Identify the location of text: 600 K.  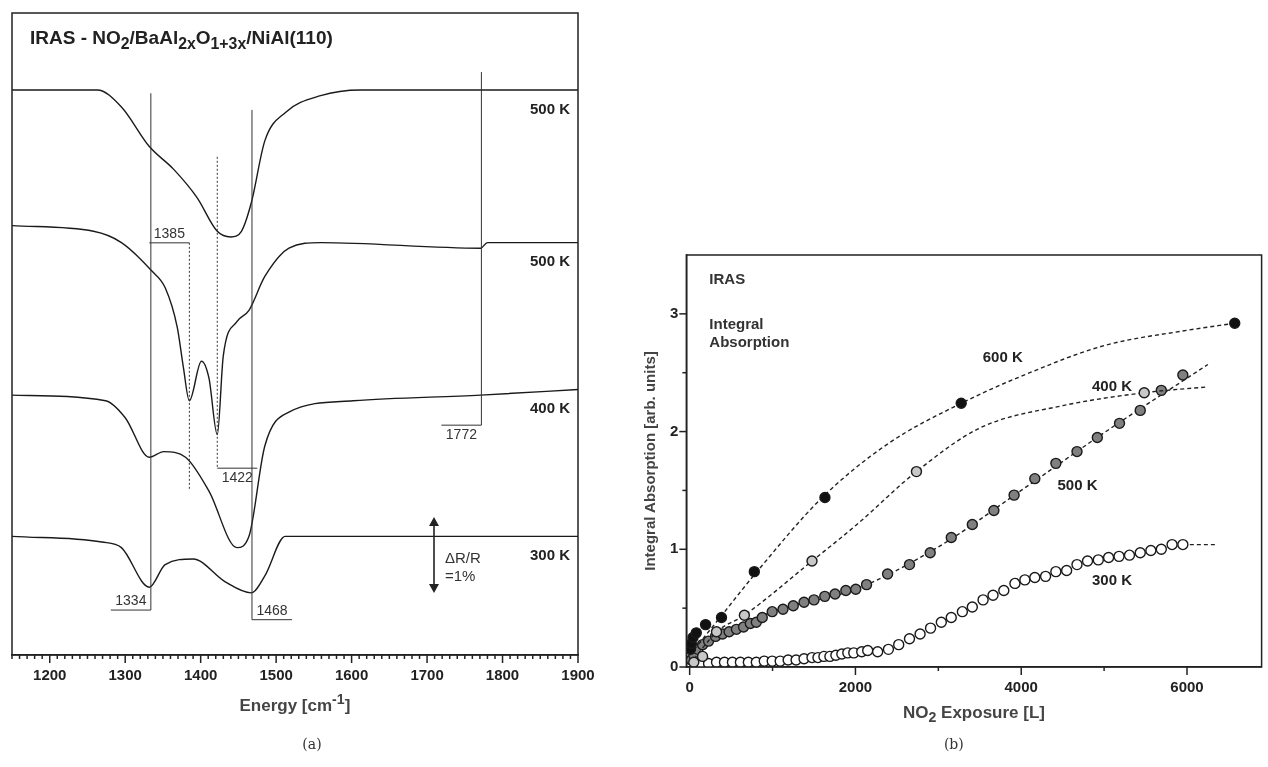
(1002, 357).